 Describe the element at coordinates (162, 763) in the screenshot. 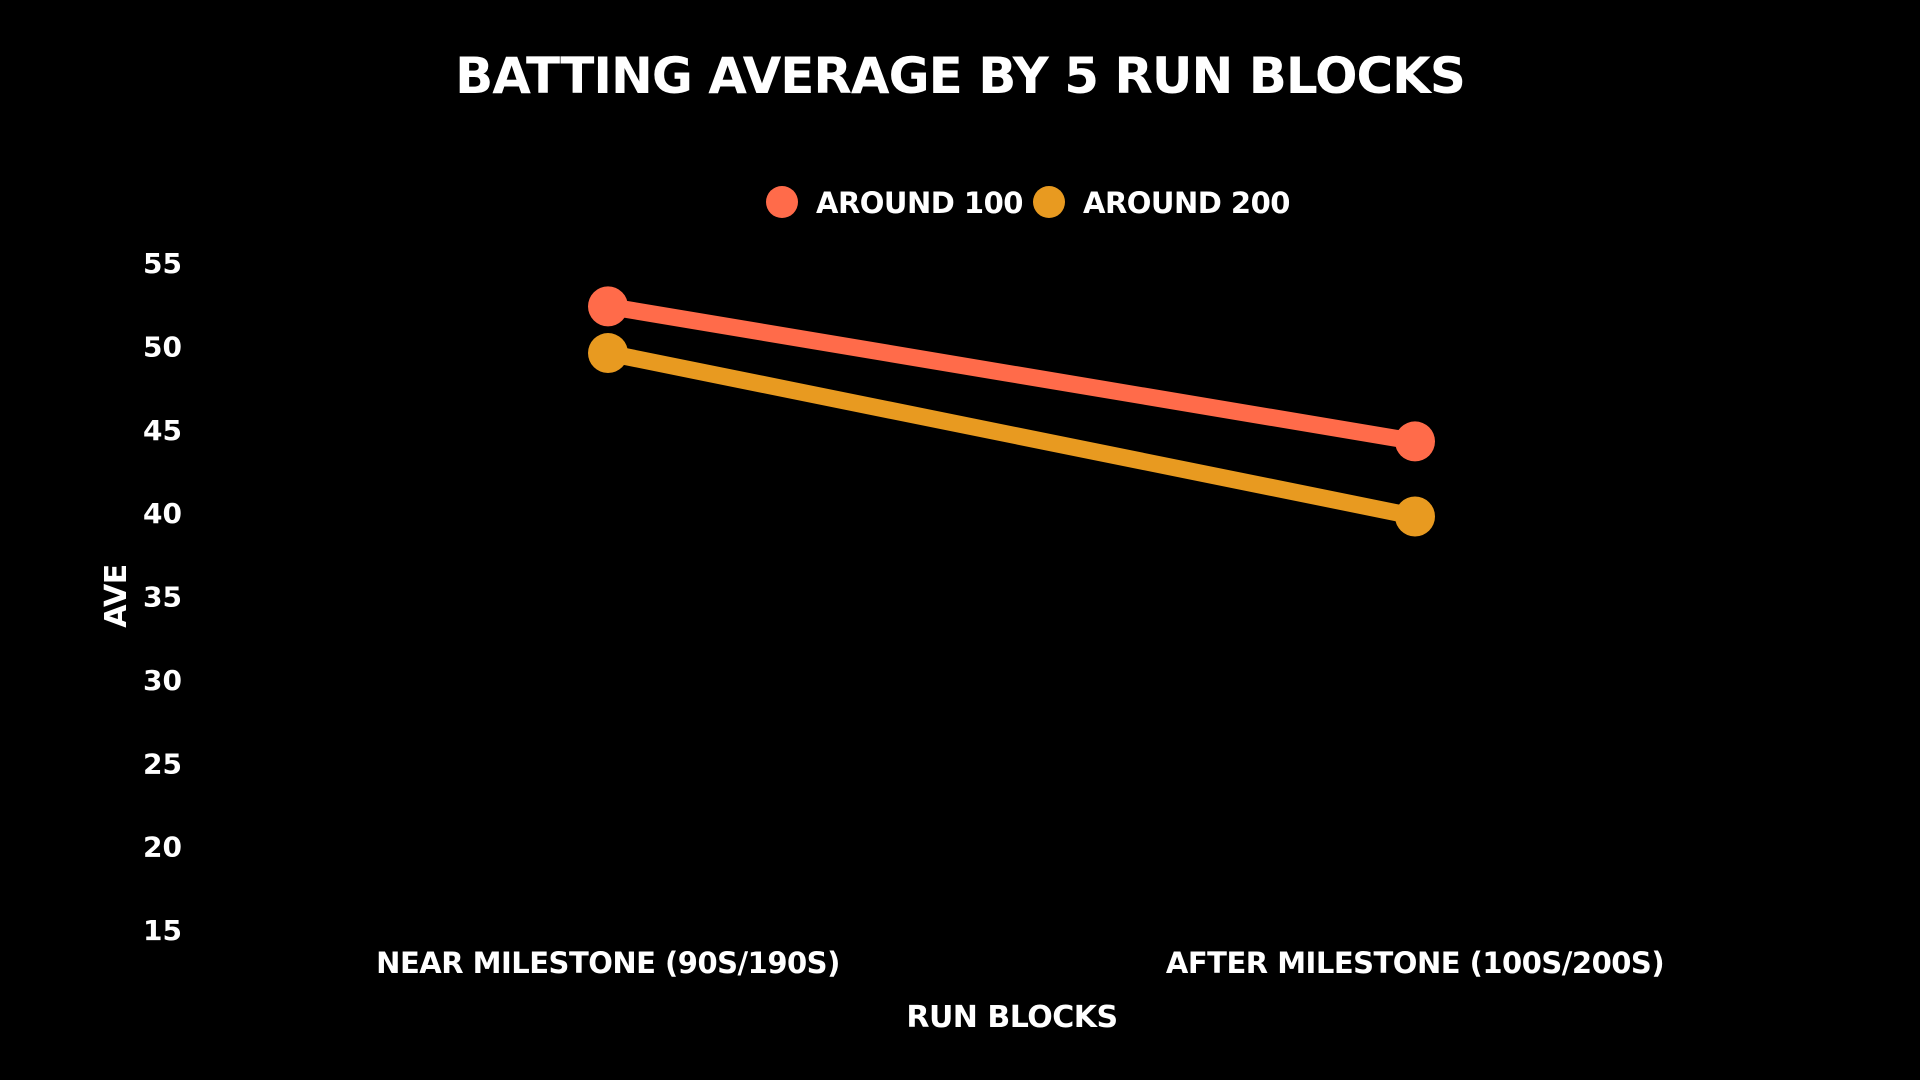

I see `y-tick-label: 25` at that location.